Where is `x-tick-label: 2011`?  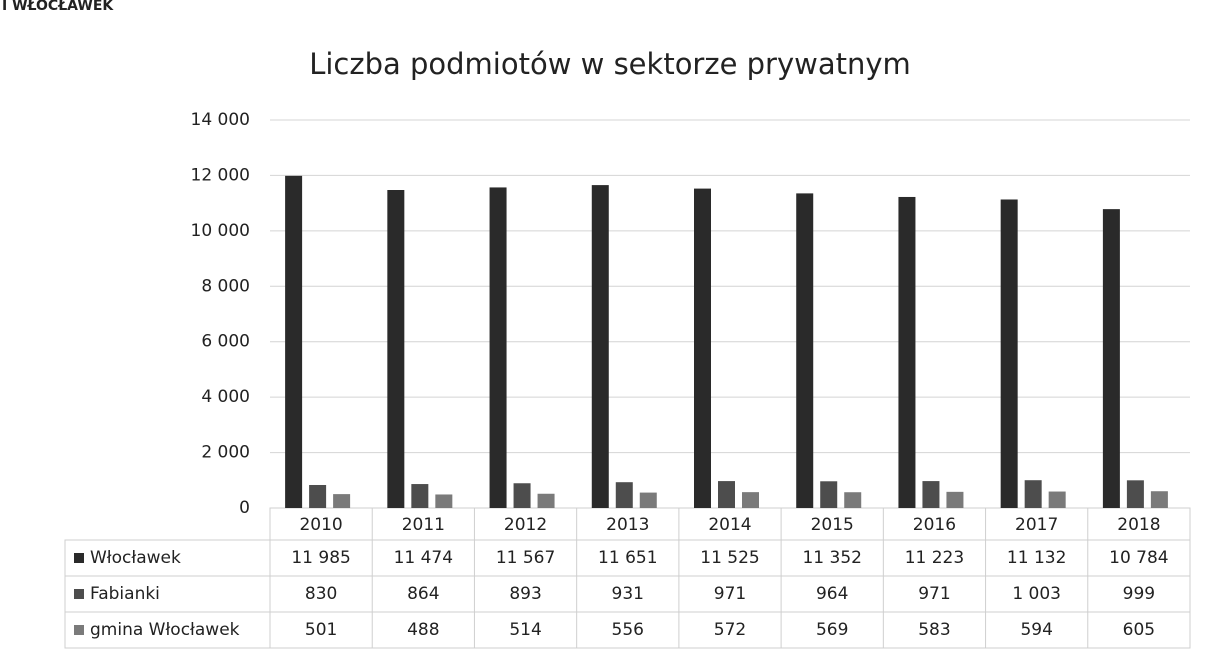
x-tick-label: 2011 is located at coordinates (423, 525).